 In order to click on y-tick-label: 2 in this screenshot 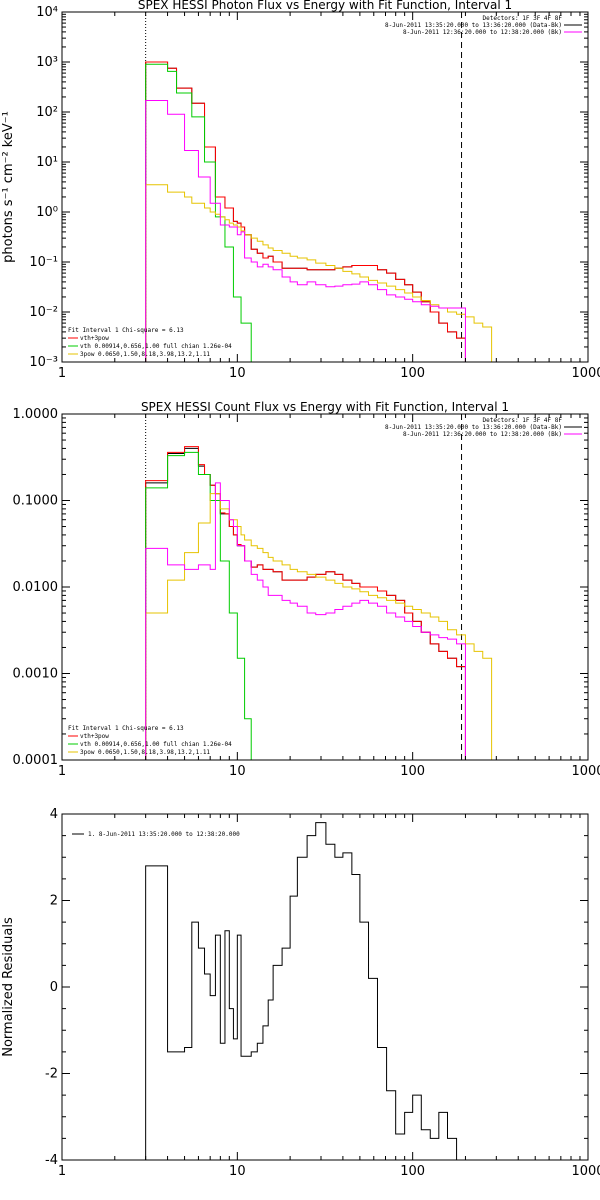, I will do `click(54, 901)`.